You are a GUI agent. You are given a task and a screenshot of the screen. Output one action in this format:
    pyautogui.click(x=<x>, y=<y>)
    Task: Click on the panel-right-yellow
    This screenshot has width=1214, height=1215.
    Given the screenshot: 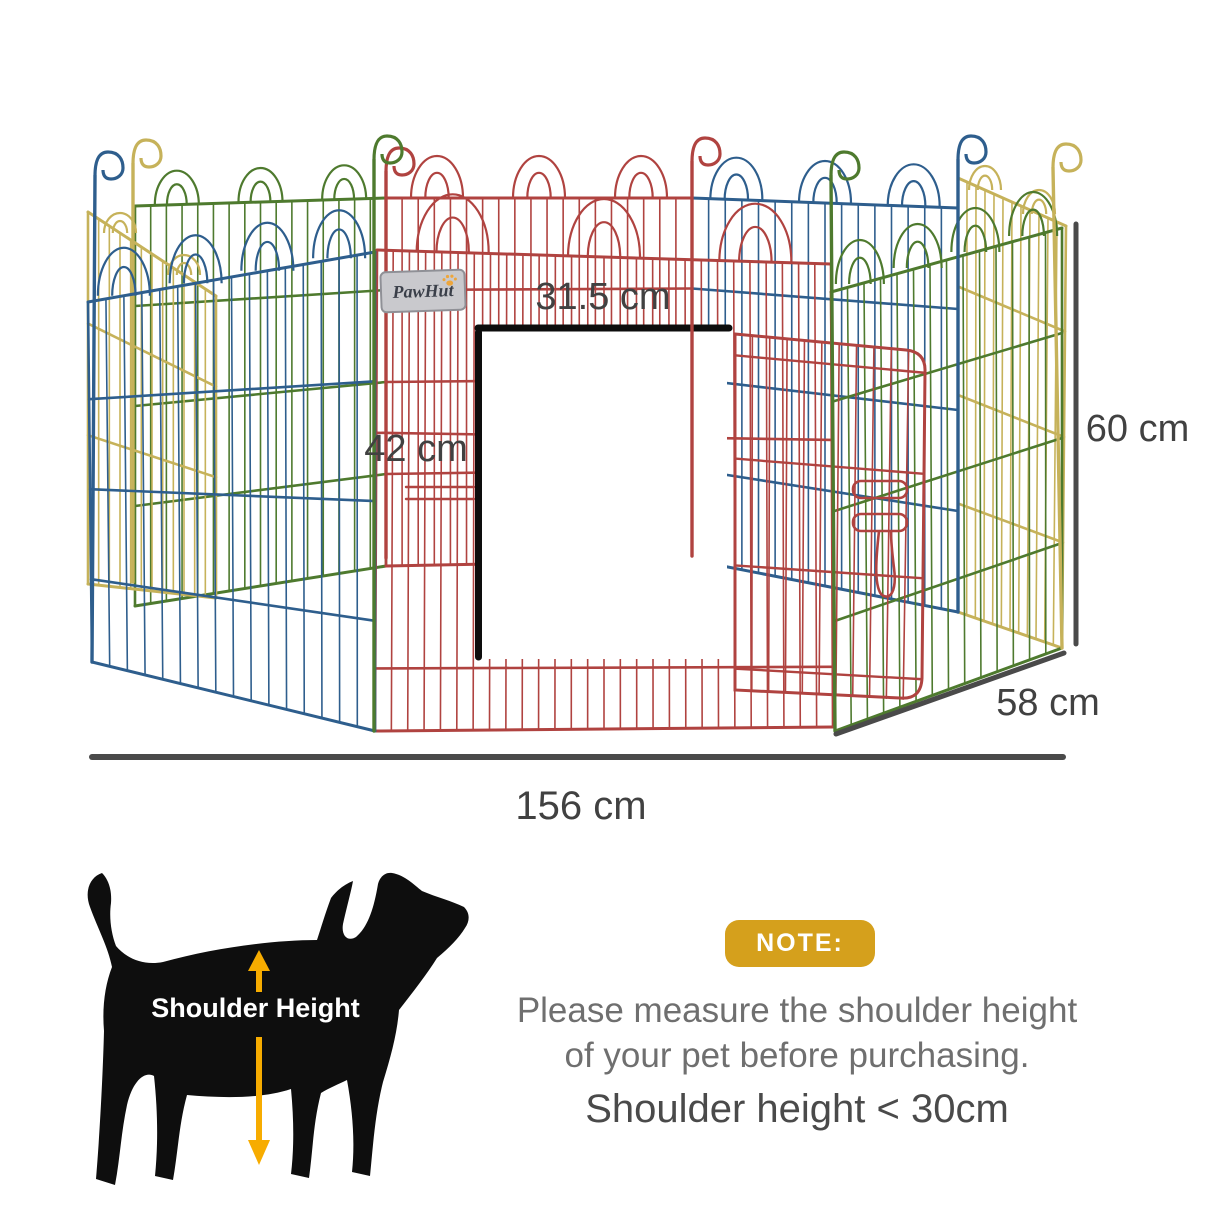 What is the action you would take?
    pyautogui.click(x=1012, y=407)
    